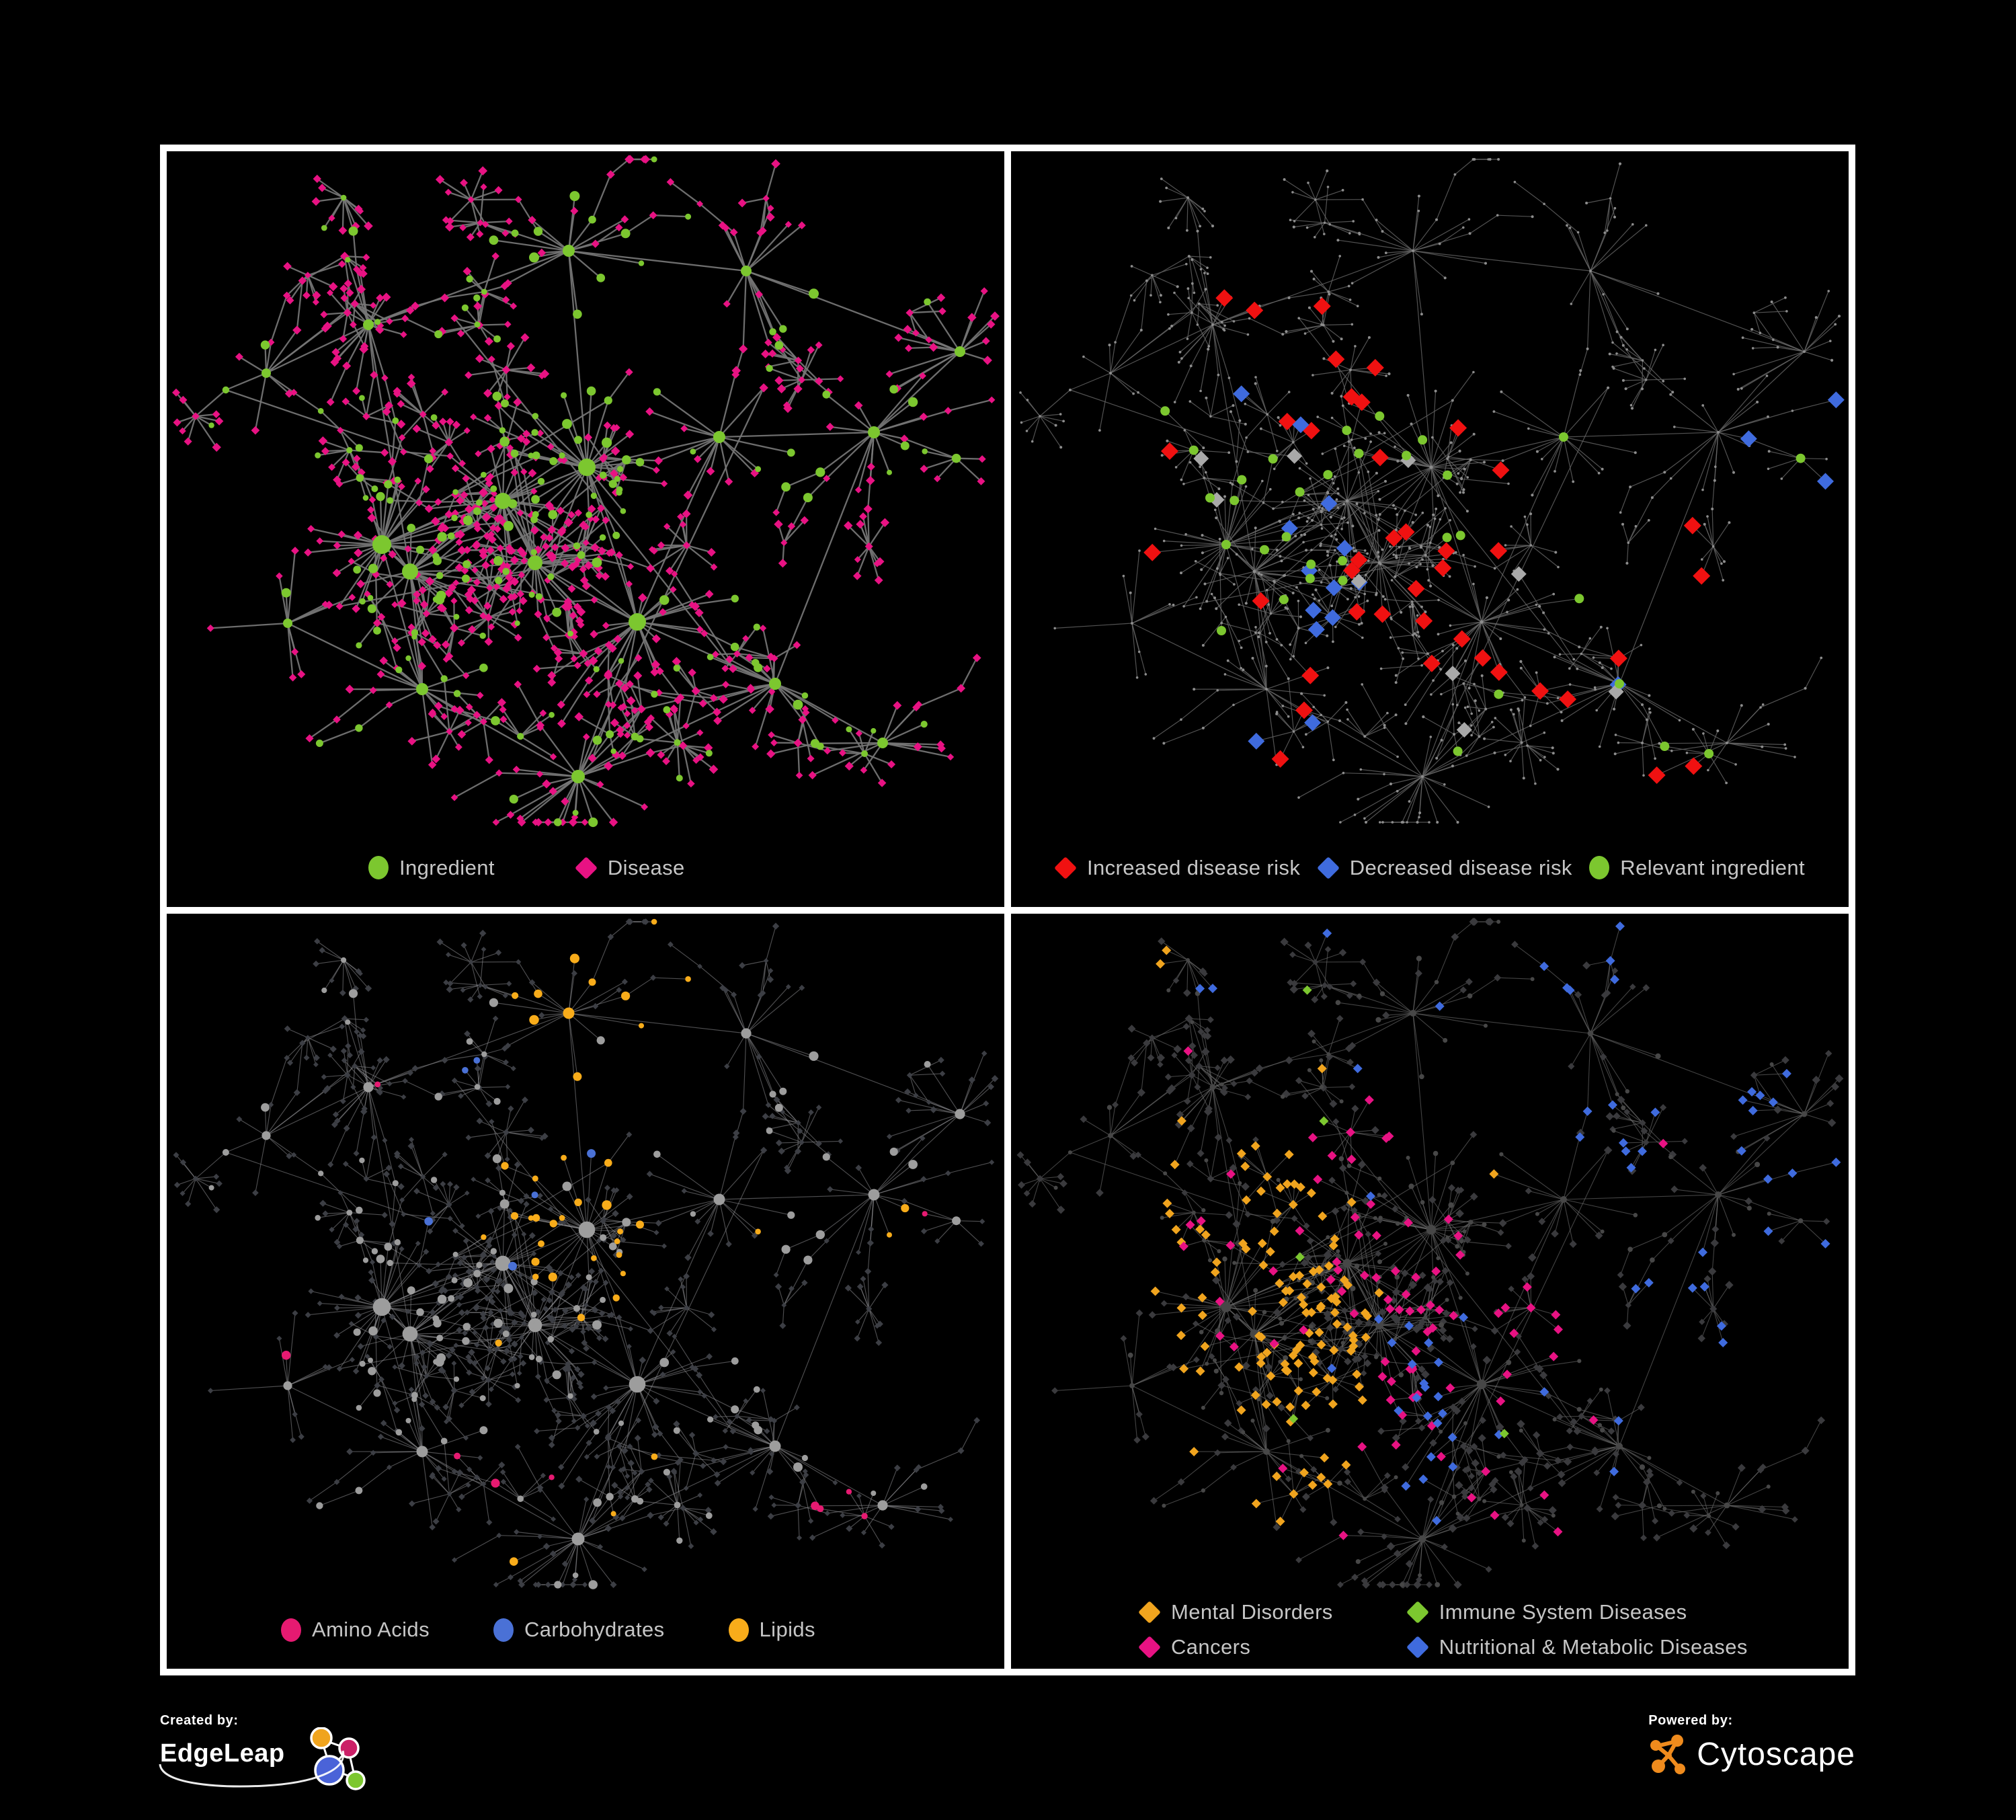  I want to click on powered-by-label: Powered by:, so click(1690, 1720).